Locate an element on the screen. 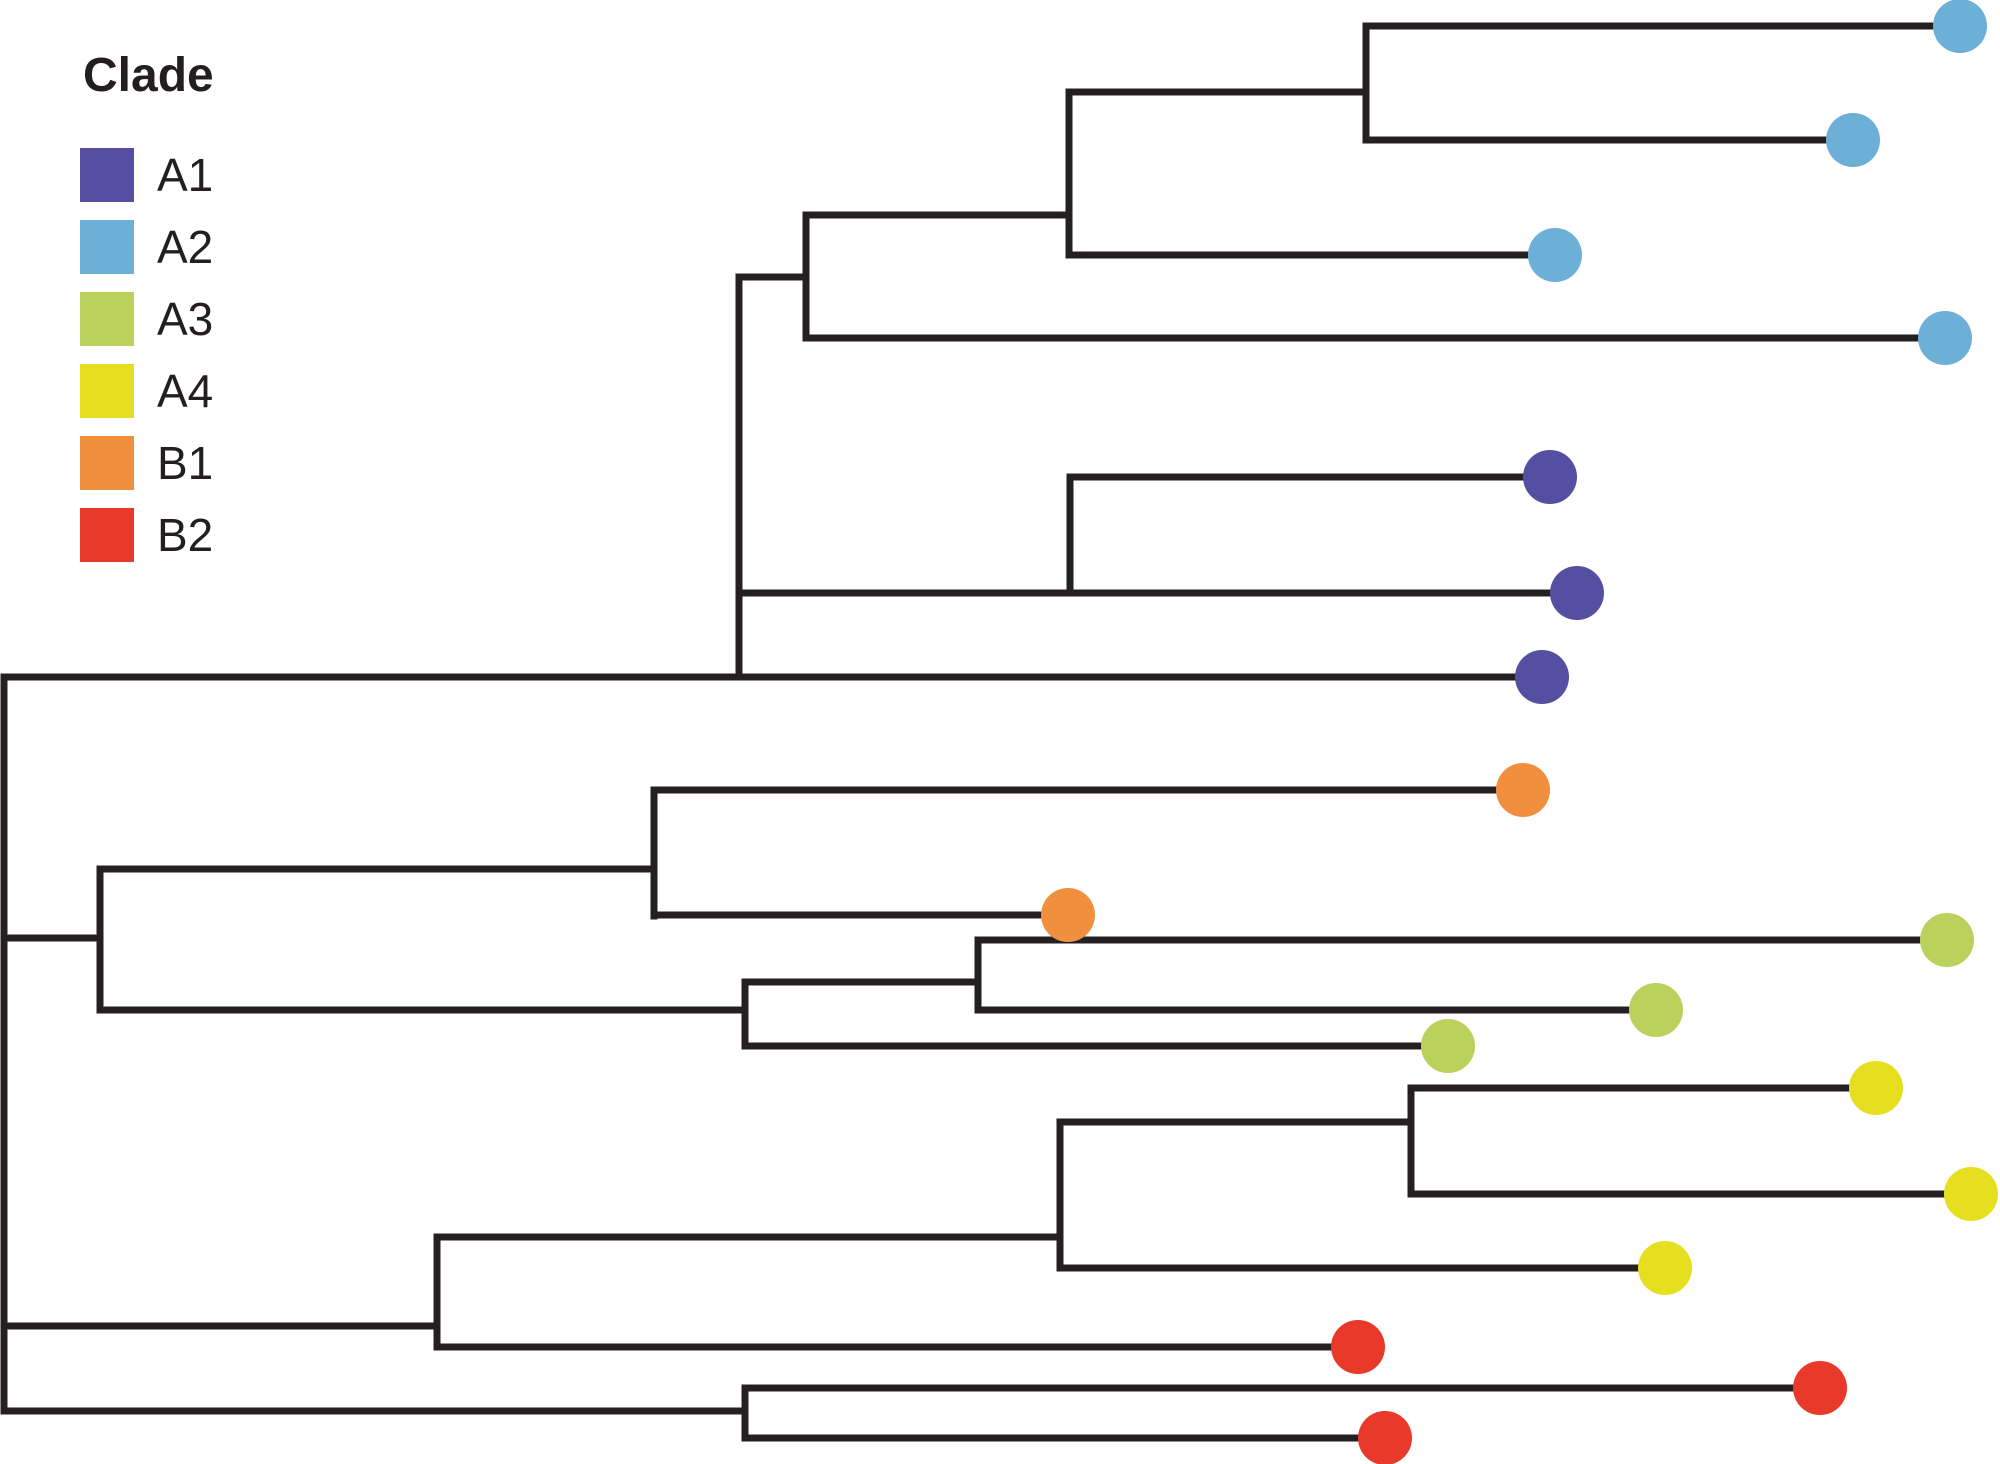  legend-swatch-a2 is located at coordinates (107, 247).